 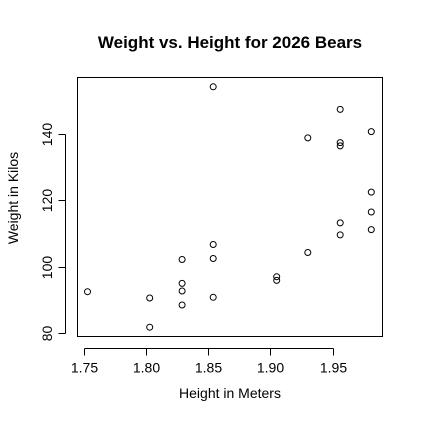 I want to click on x-tick-label: 1.90, so click(x=270, y=368).